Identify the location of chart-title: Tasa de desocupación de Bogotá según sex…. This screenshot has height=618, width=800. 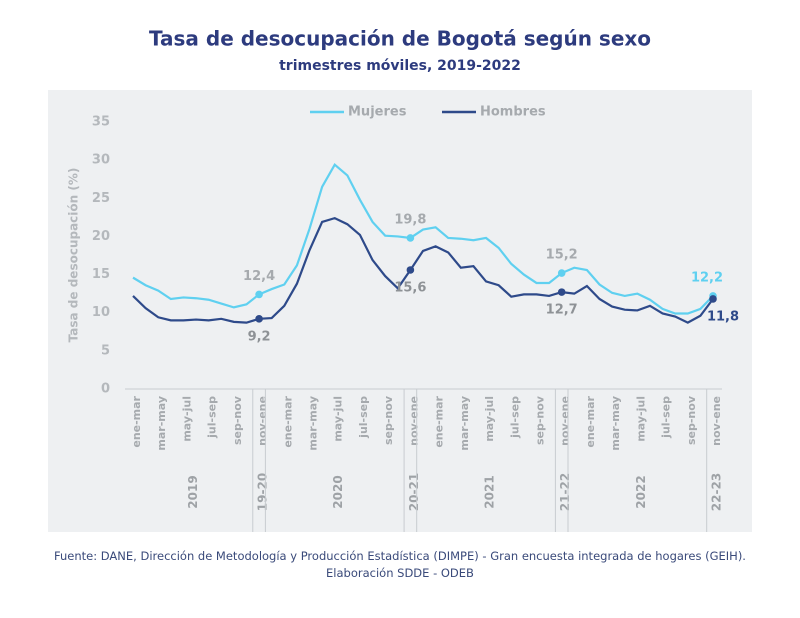
(400, 39).